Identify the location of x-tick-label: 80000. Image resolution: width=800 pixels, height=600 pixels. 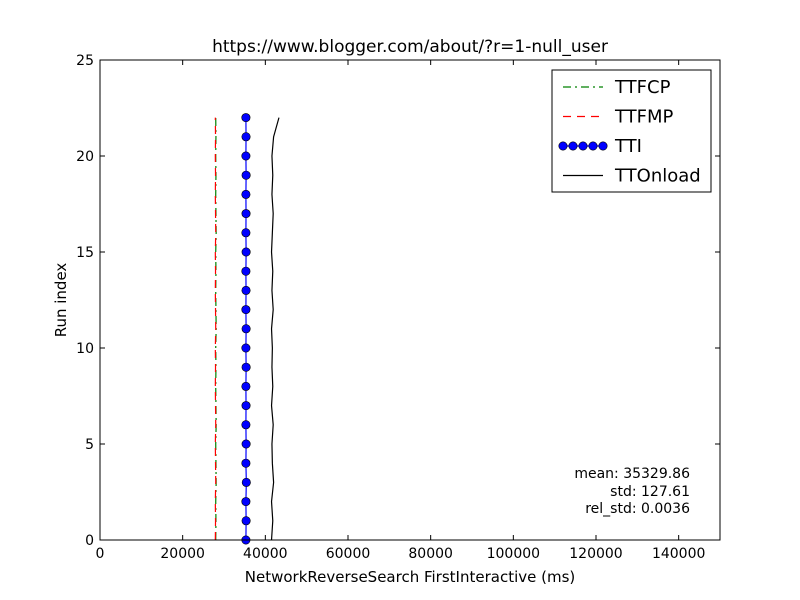
(430, 554).